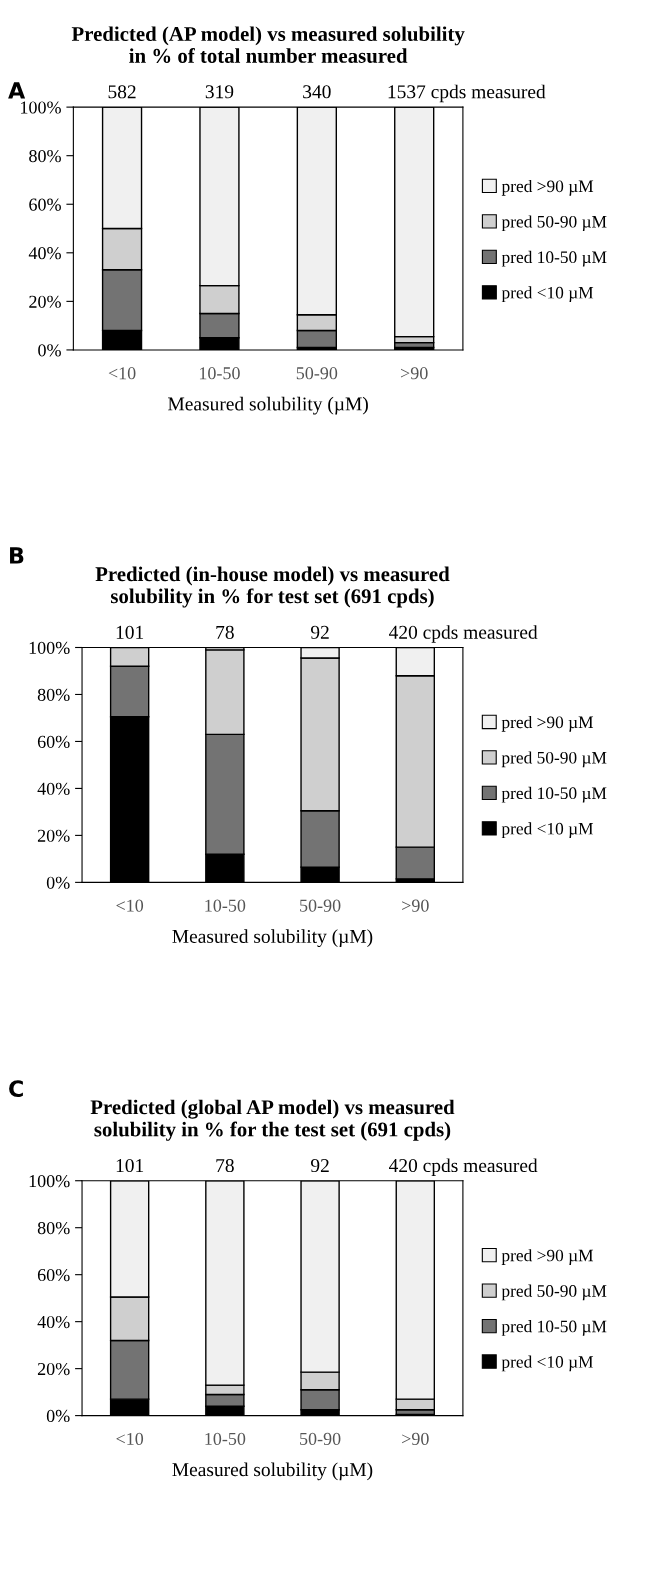 This screenshot has height=1587, width=667. I want to click on text: A, so click(17, 90).